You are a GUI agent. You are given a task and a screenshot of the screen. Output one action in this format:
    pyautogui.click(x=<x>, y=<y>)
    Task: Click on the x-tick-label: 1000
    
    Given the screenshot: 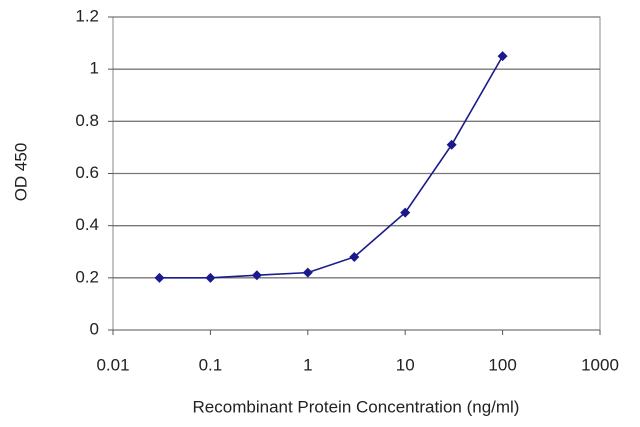 What is the action you would take?
    pyautogui.click(x=600, y=364)
    